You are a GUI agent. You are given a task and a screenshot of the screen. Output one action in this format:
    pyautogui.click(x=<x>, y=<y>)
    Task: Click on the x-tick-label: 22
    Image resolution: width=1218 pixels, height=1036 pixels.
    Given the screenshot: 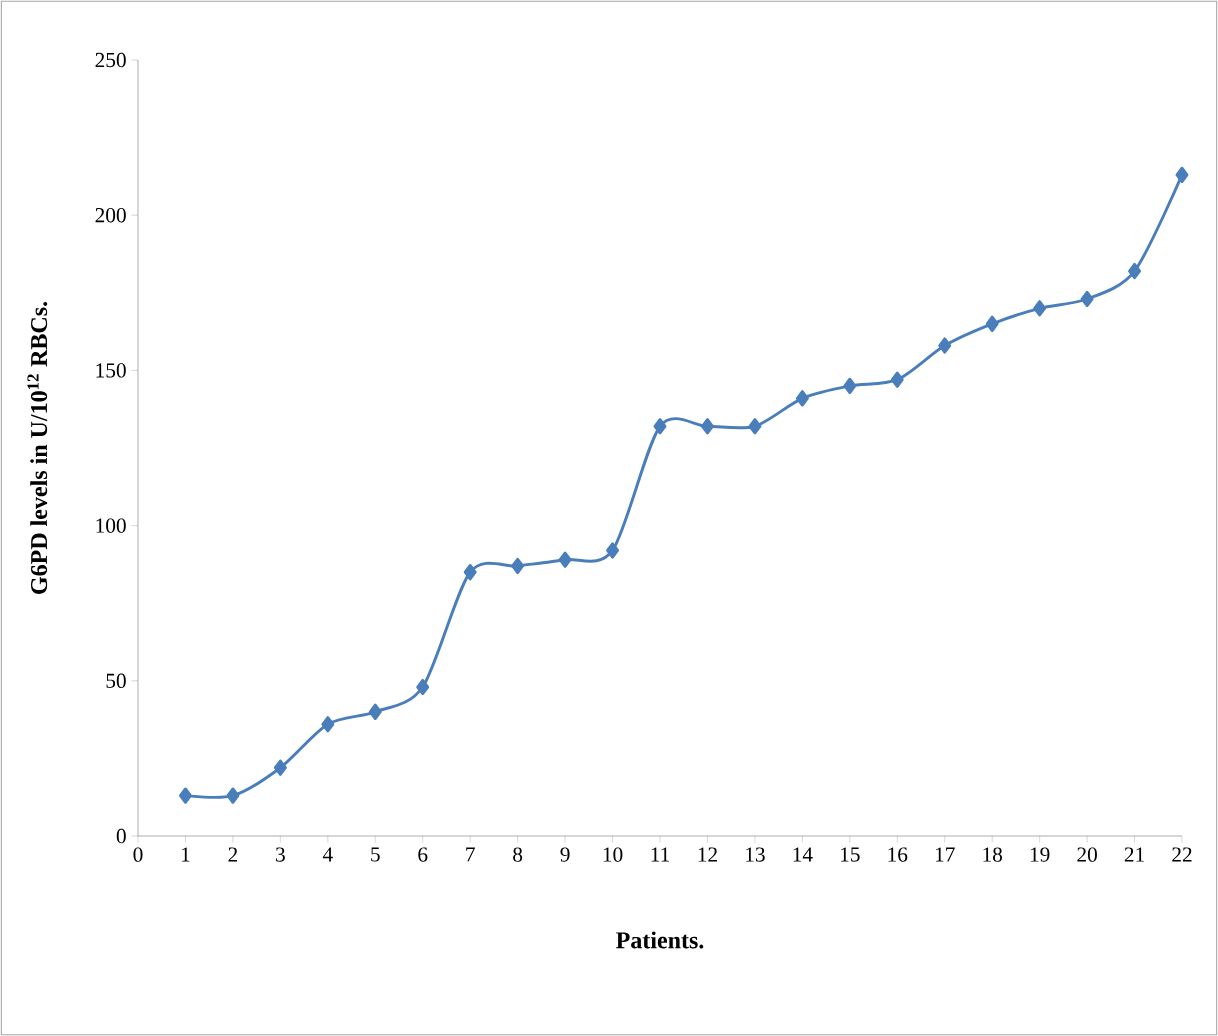 What is the action you would take?
    pyautogui.click(x=1182, y=854)
    